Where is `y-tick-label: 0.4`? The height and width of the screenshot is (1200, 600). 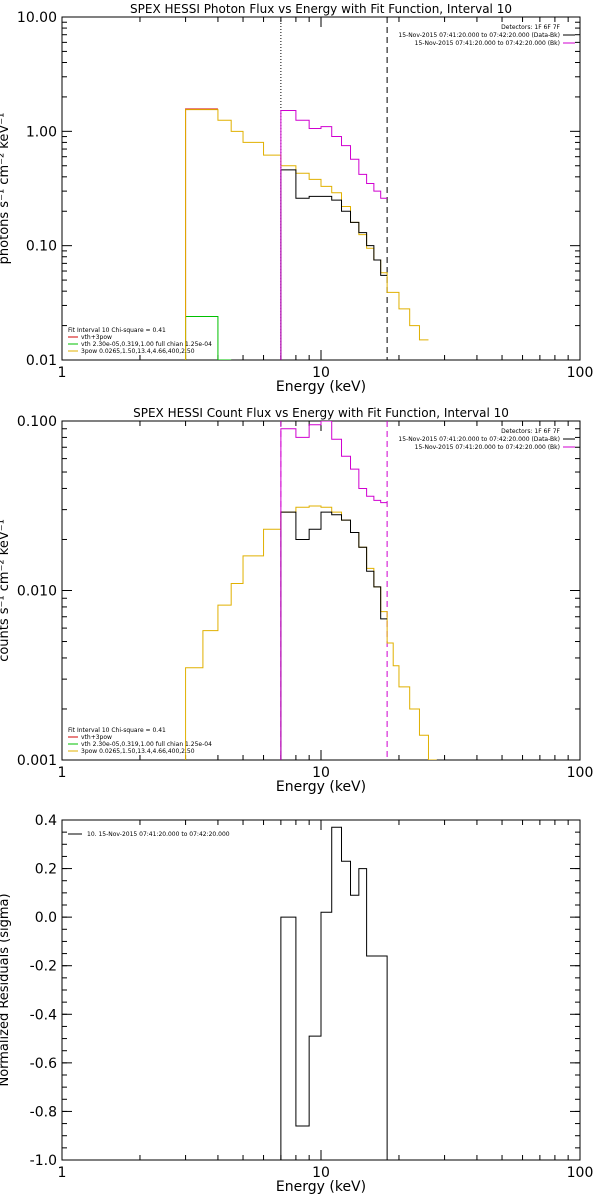
y-tick-label: 0.4 is located at coordinates (46, 821).